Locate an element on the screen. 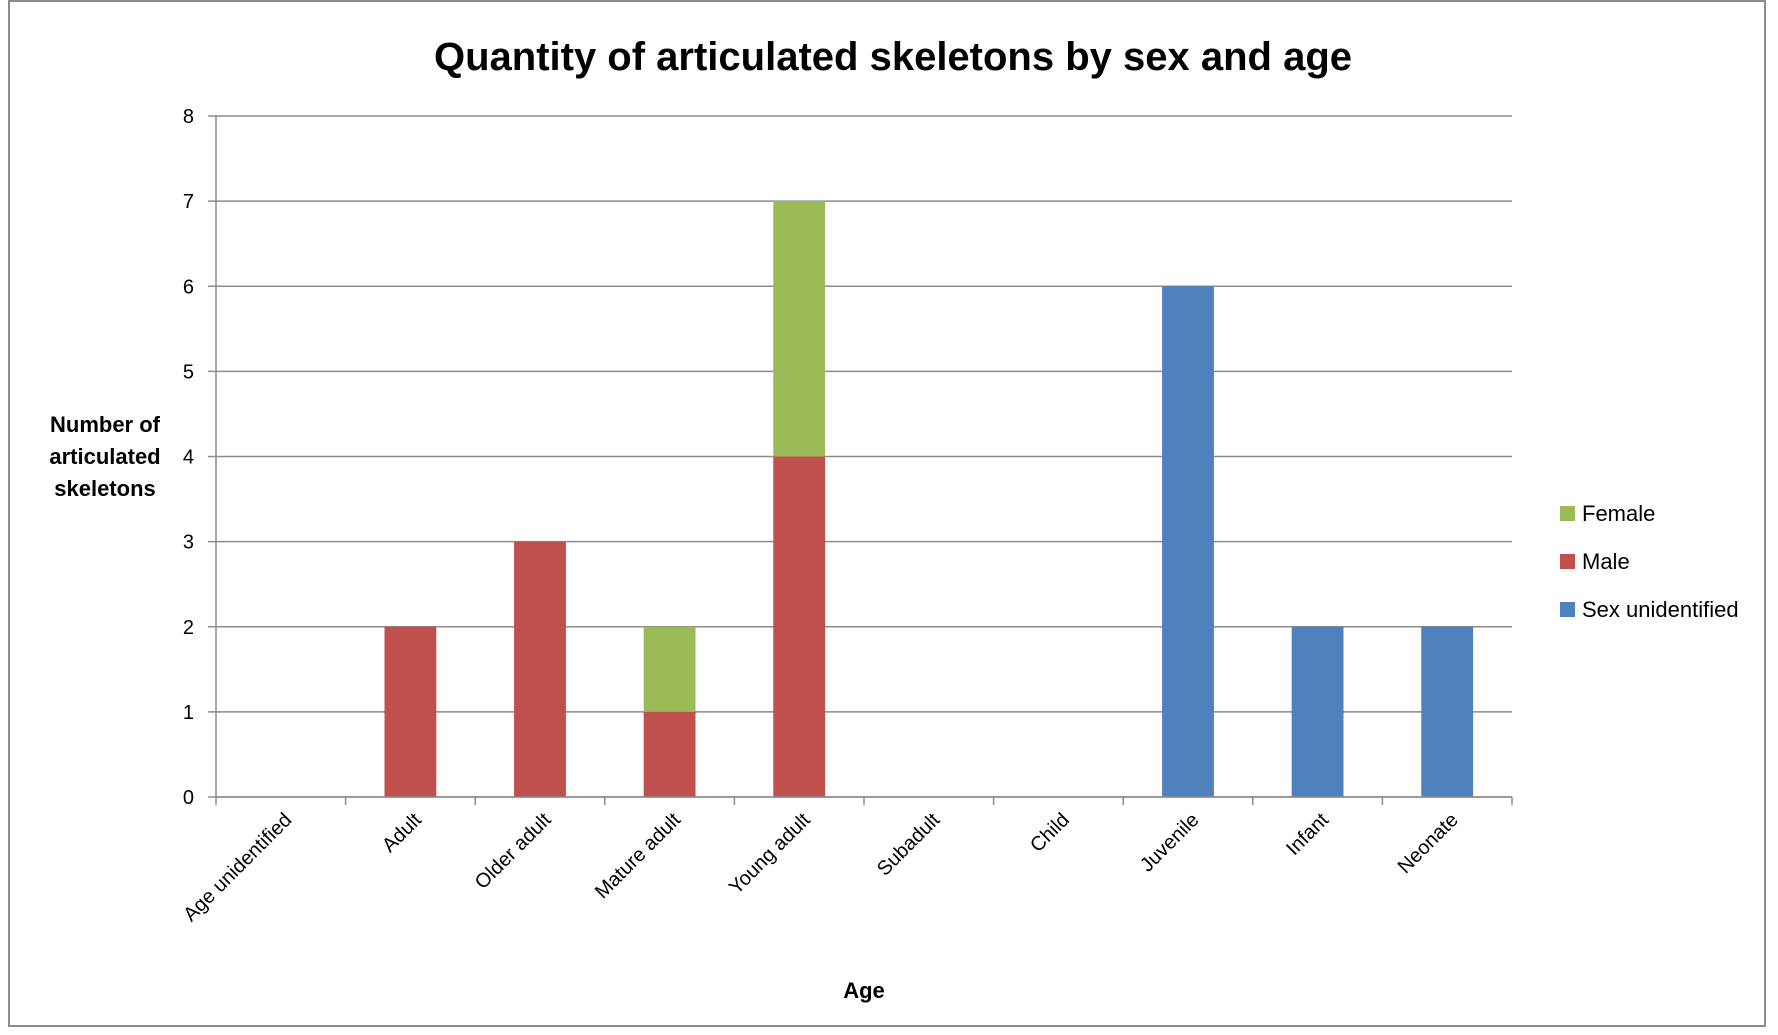 The width and height of the screenshot is (1778, 1035). y-axis-title-line: articulated is located at coordinates (104, 456).